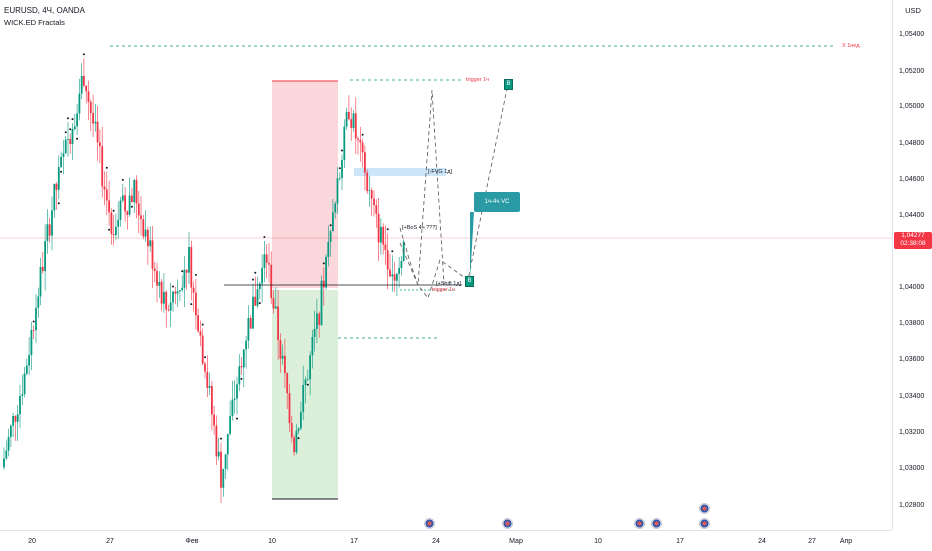  Describe the element at coordinates (912, 287) in the screenshot. I see `price-tick: 1,04000` at that location.